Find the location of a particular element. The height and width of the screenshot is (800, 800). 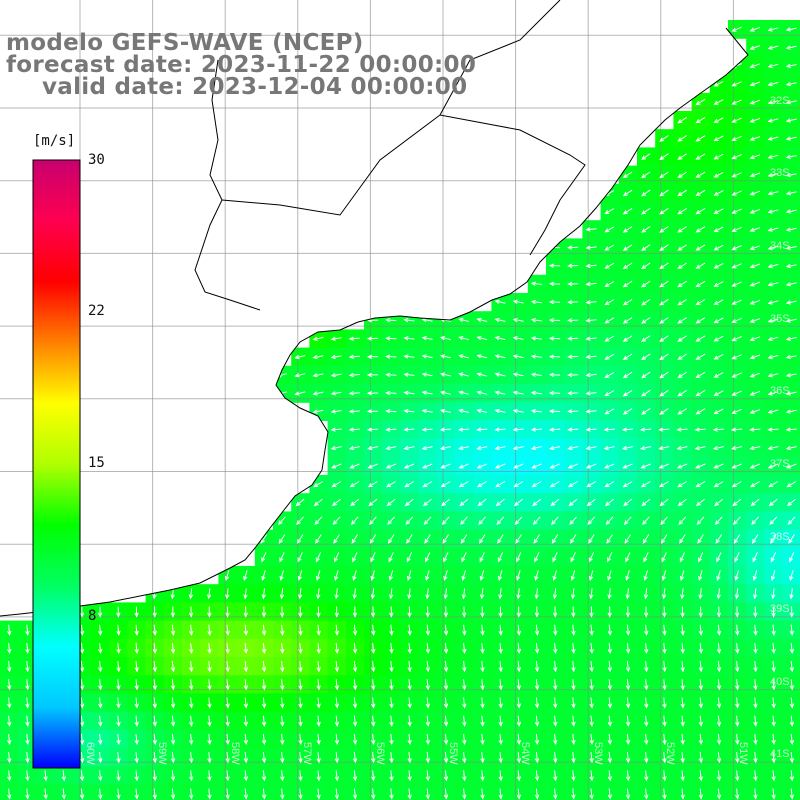

lon-label: 55W is located at coordinates (453, 753).